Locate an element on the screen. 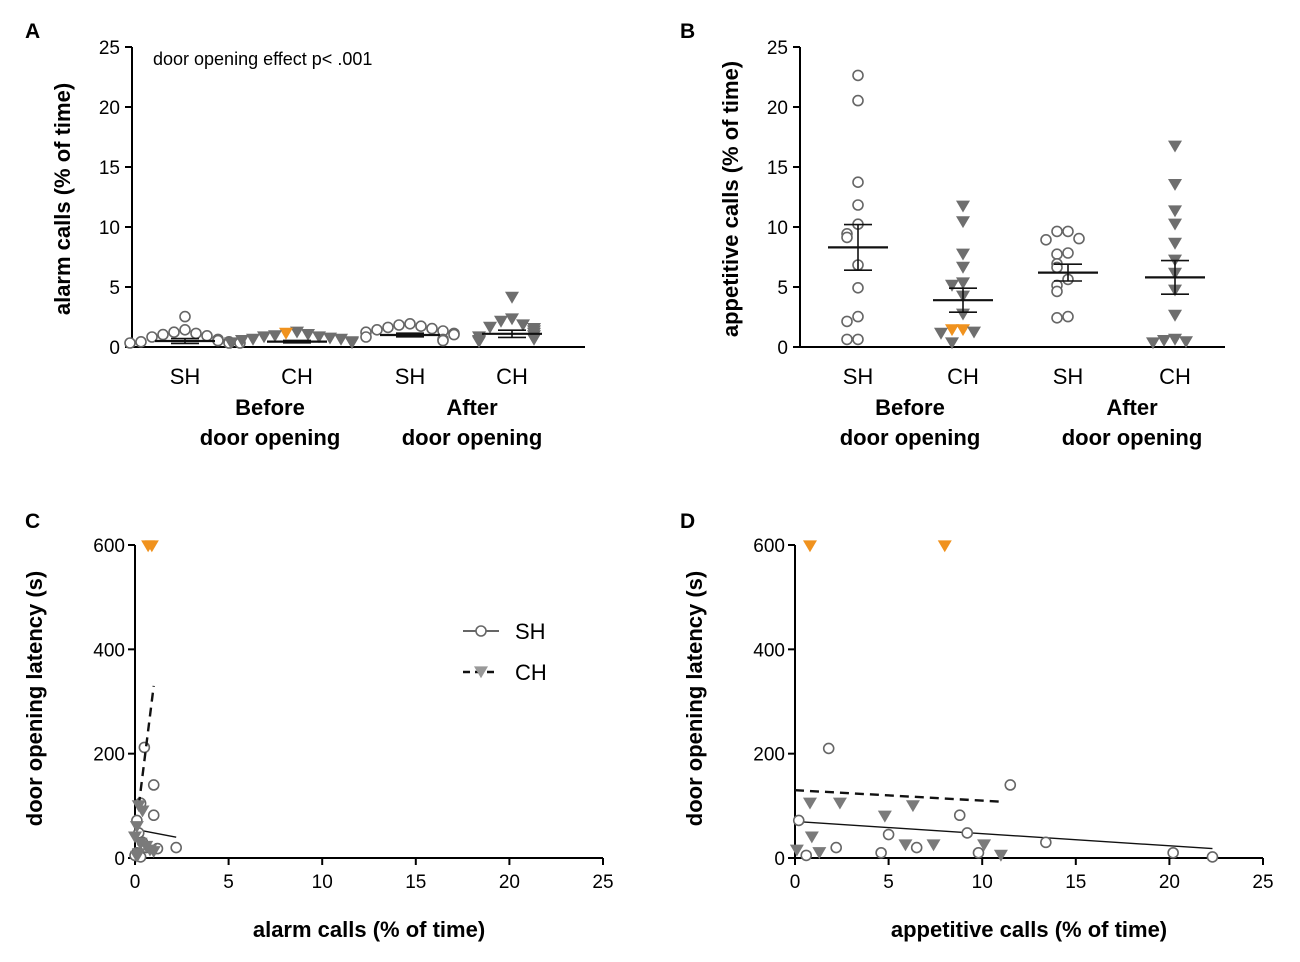 This screenshot has height=962, width=1300. y-tick-label: 200 is located at coordinates (769, 755).